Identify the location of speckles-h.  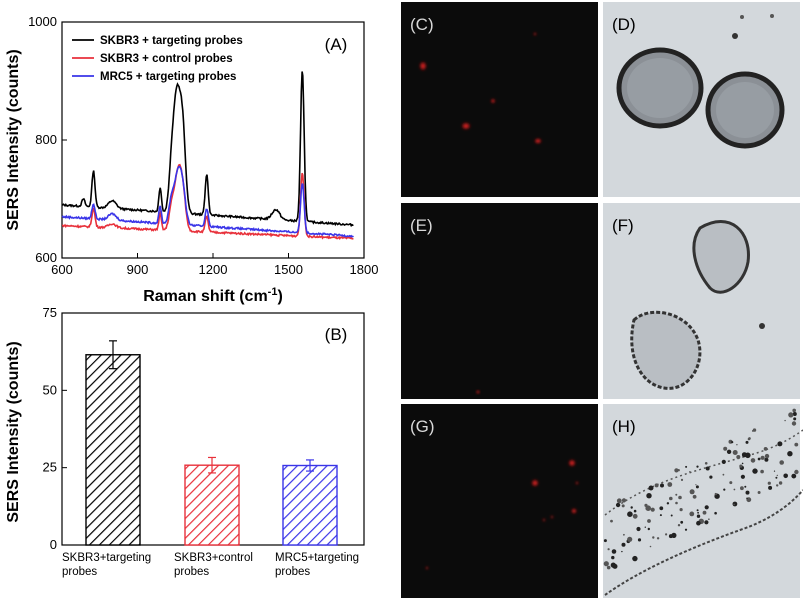
(701, 489).